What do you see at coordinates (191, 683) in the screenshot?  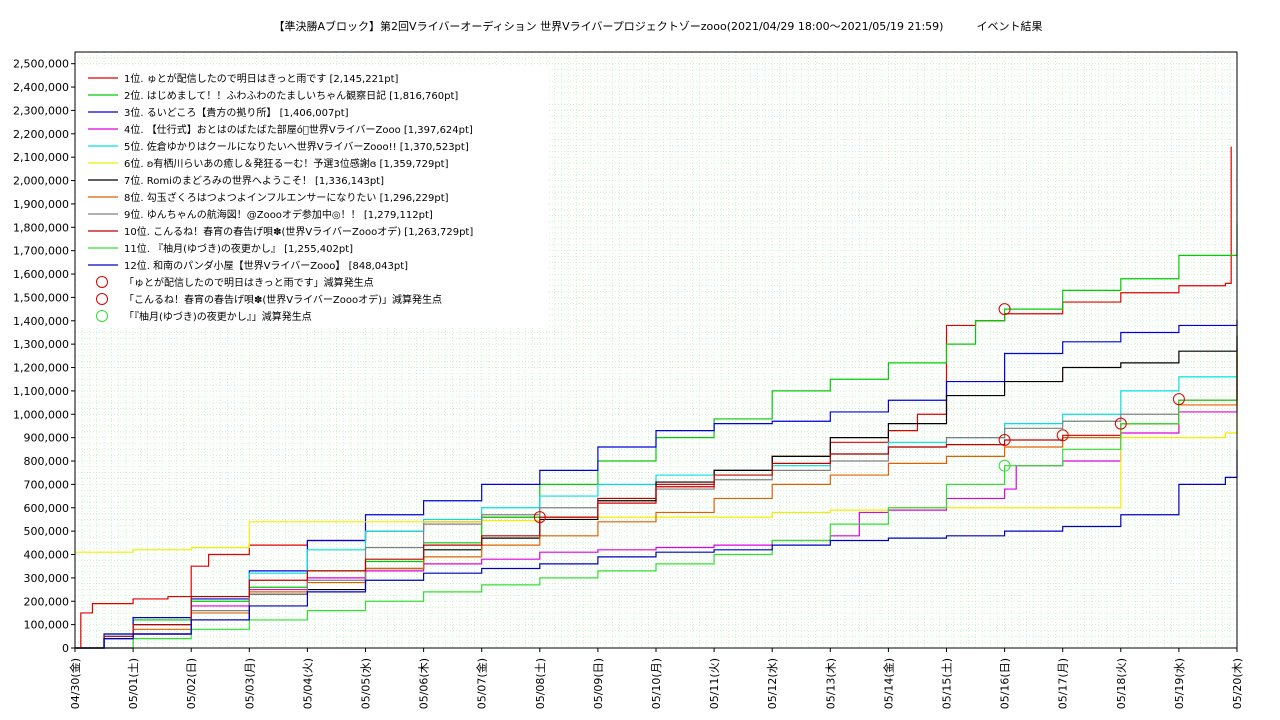 I see `x-tick-label: 05/02(日)` at bounding box center [191, 683].